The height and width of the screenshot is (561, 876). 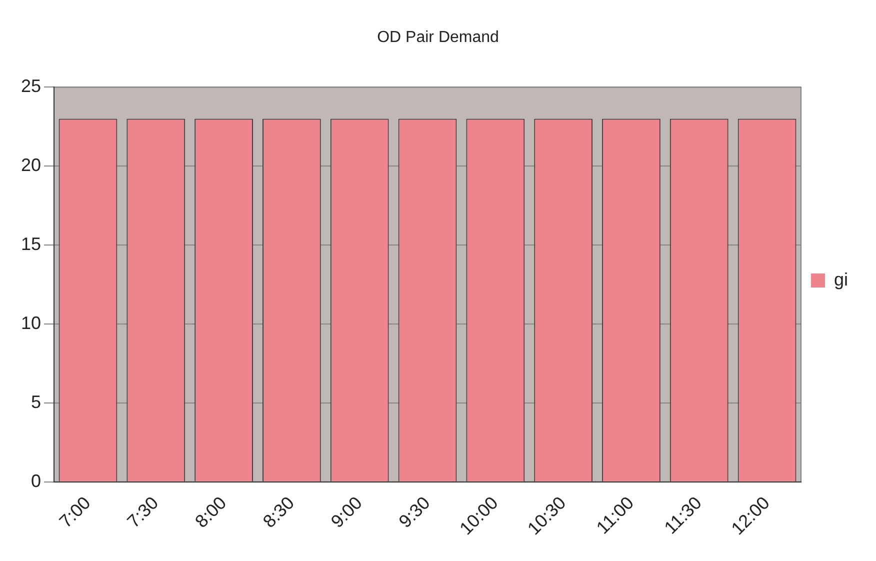 What do you see at coordinates (31, 86) in the screenshot?
I see `y-tick-label: 25` at bounding box center [31, 86].